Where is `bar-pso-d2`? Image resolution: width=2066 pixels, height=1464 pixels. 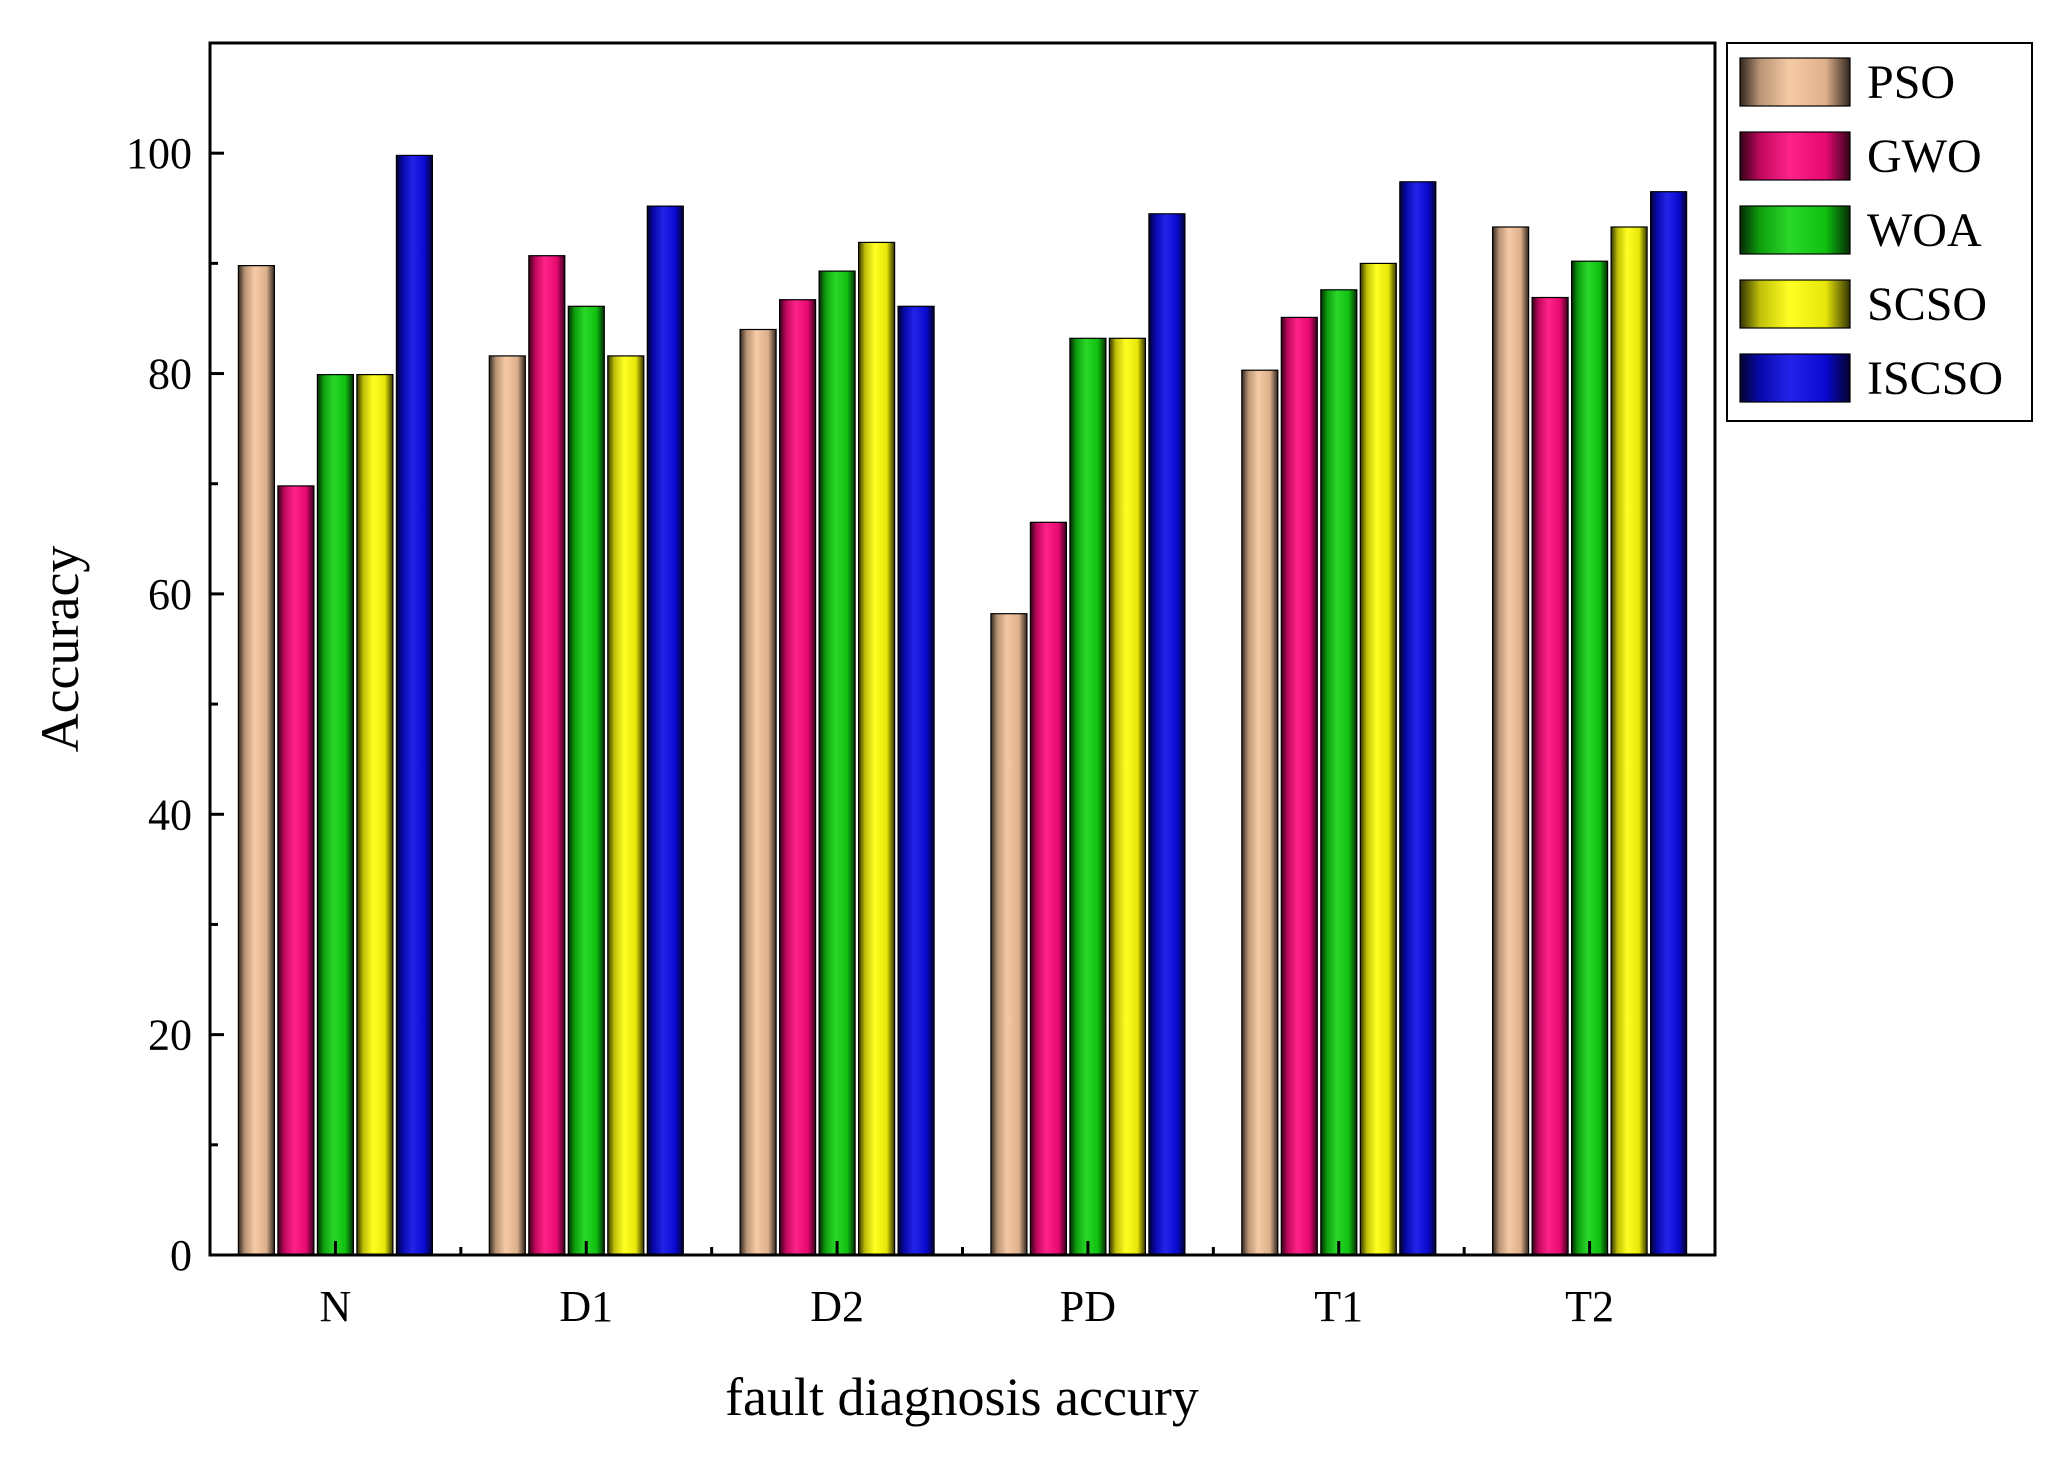 bar-pso-d2 is located at coordinates (758, 792).